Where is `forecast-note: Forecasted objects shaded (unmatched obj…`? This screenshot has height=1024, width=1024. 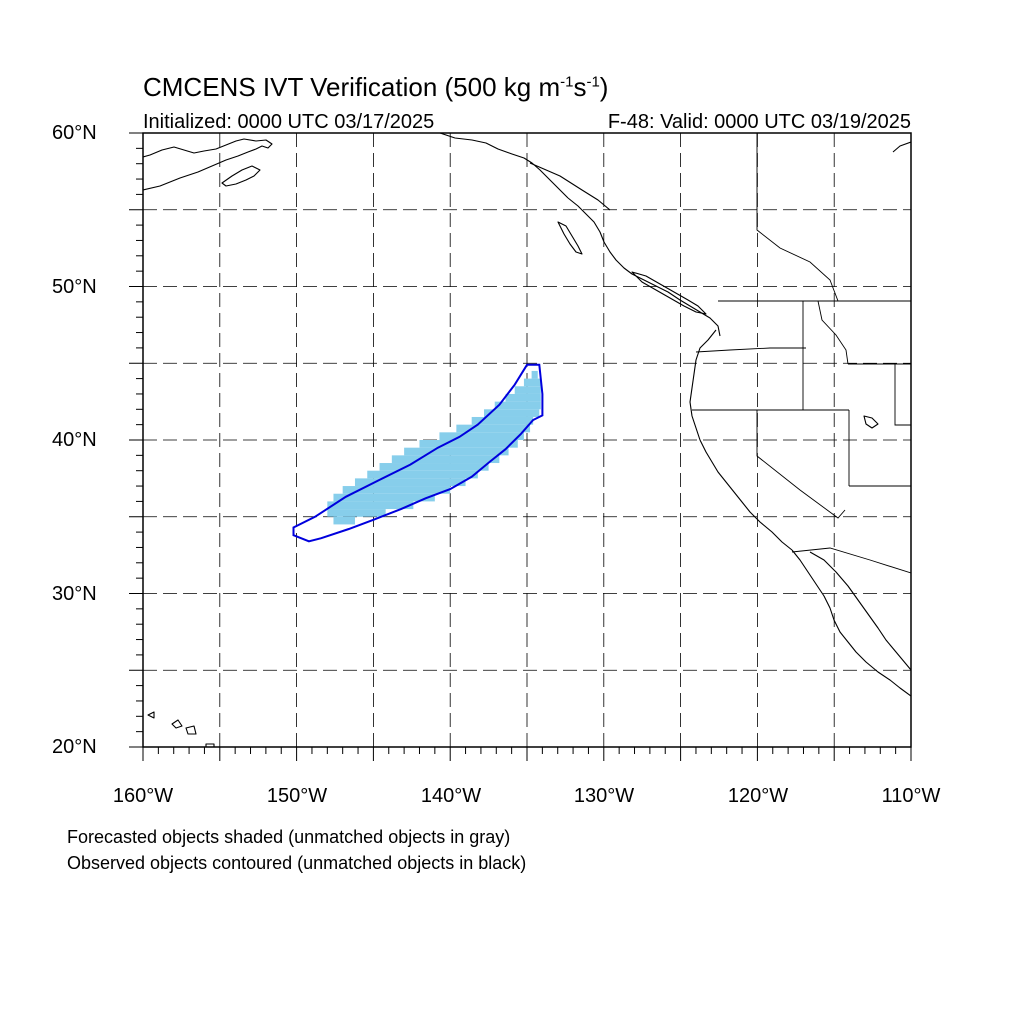
forecast-note: Forecasted objects shaded (unmatched obj… is located at coordinates (289, 837).